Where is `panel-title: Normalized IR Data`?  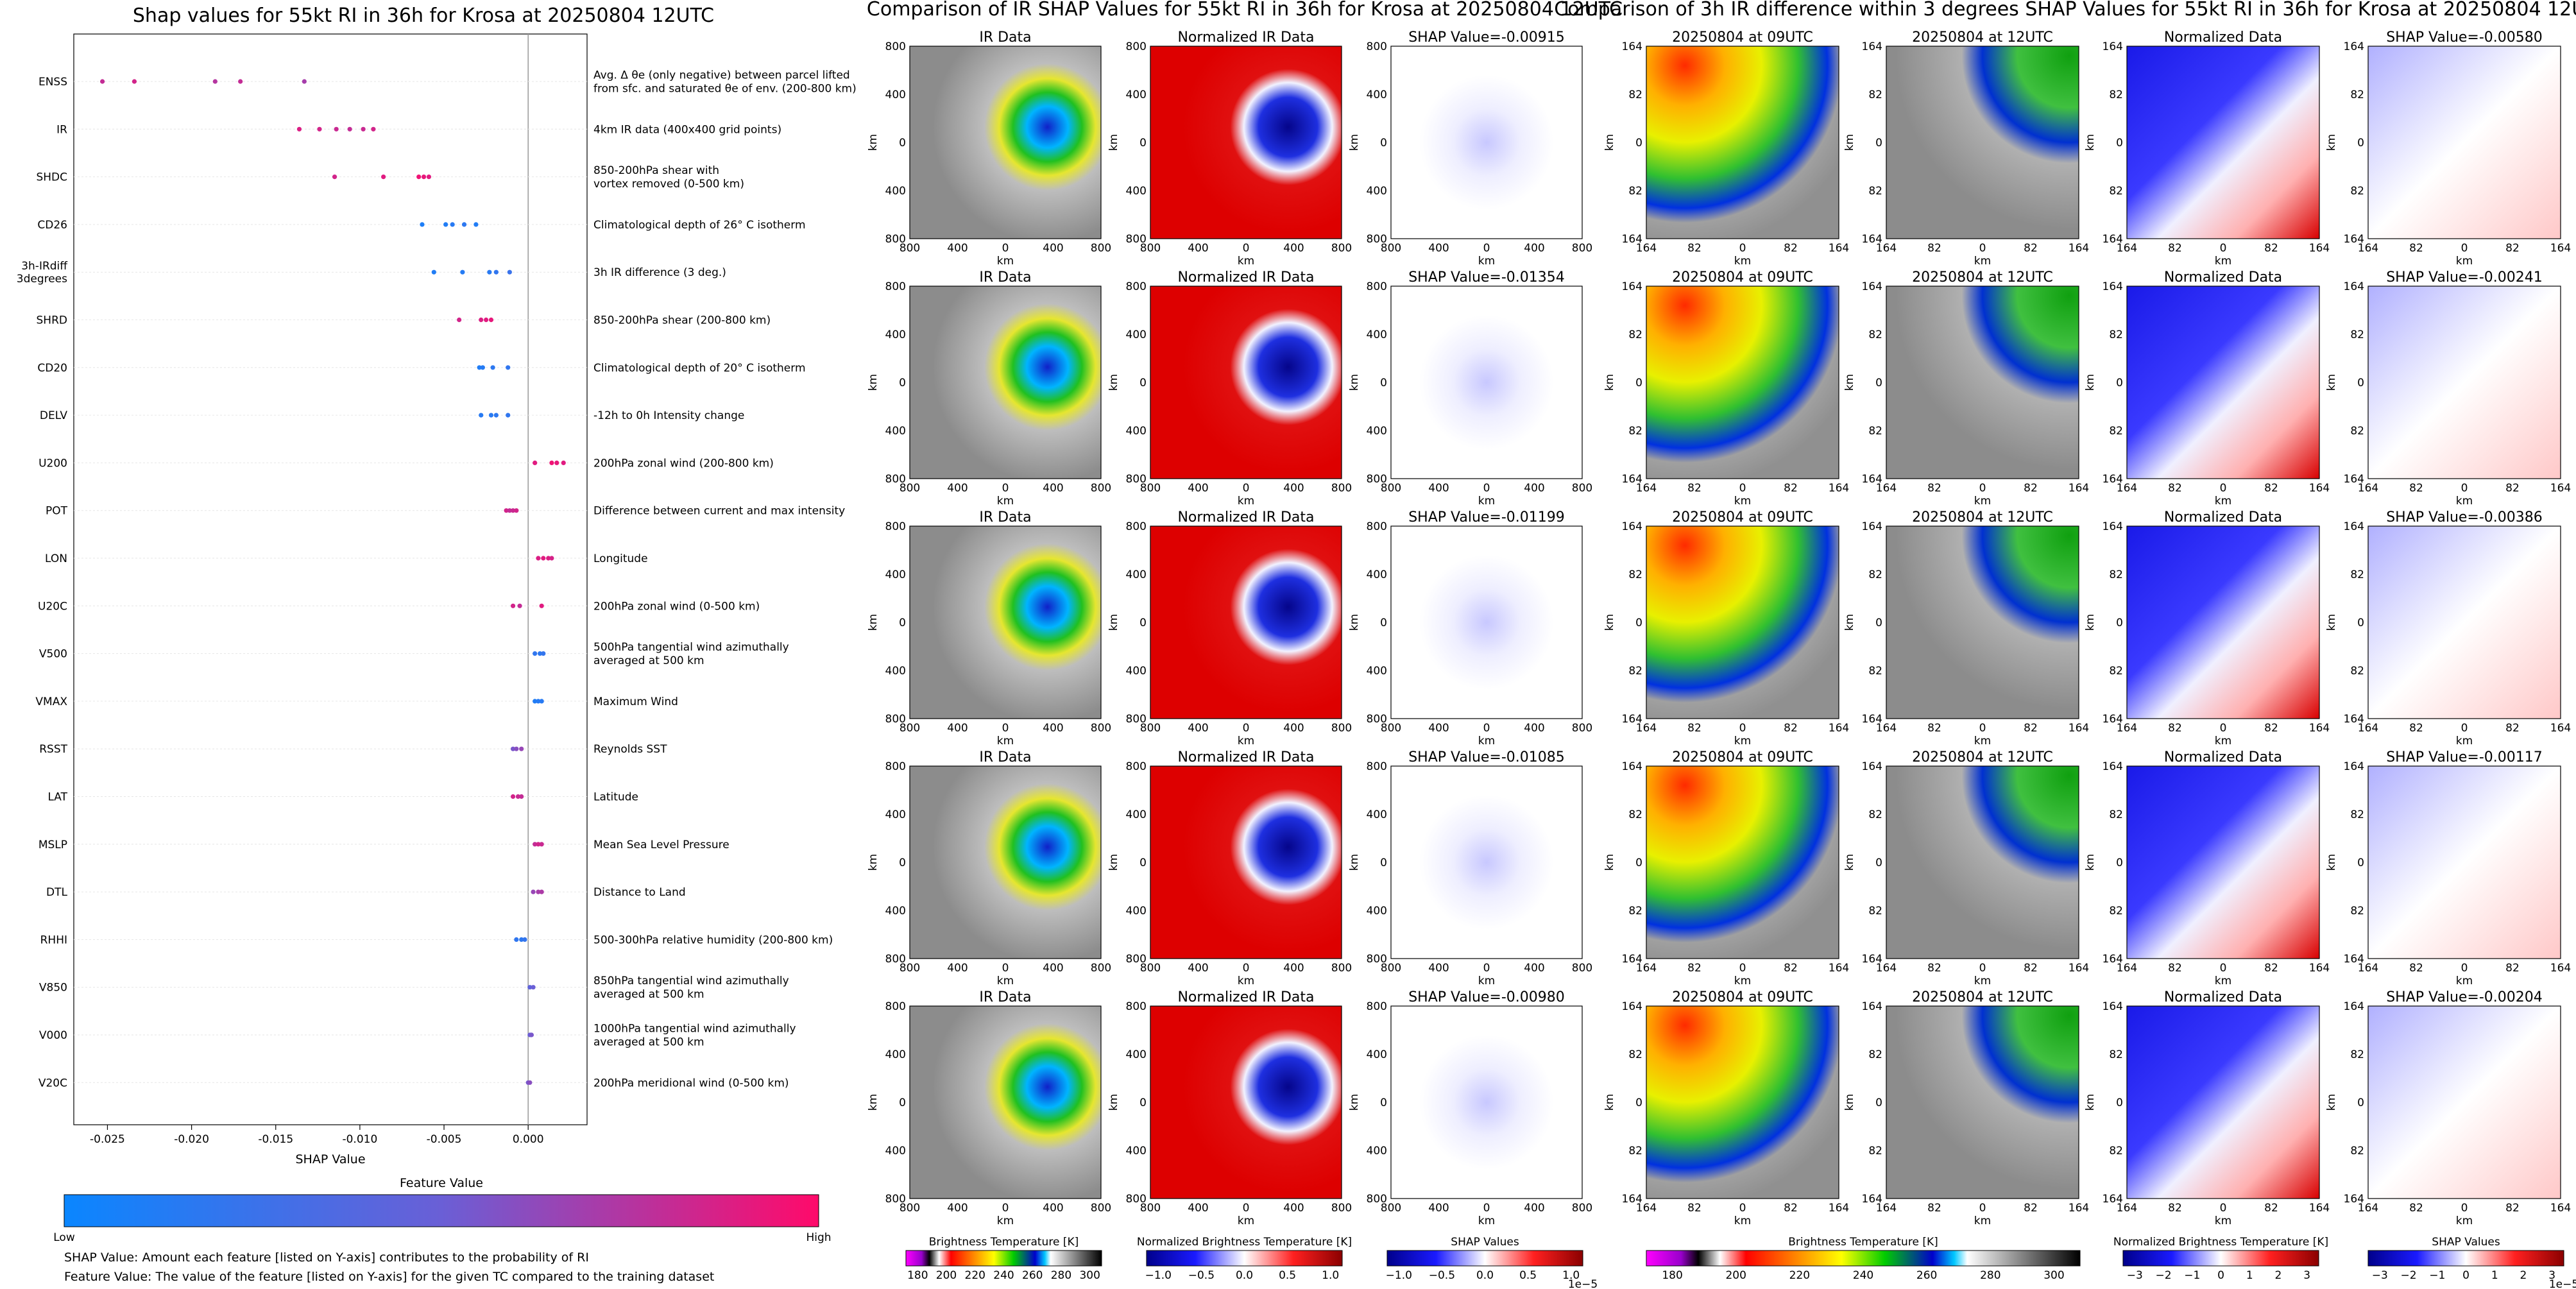
panel-title: Normalized IR Data is located at coordinates (1245, 997).